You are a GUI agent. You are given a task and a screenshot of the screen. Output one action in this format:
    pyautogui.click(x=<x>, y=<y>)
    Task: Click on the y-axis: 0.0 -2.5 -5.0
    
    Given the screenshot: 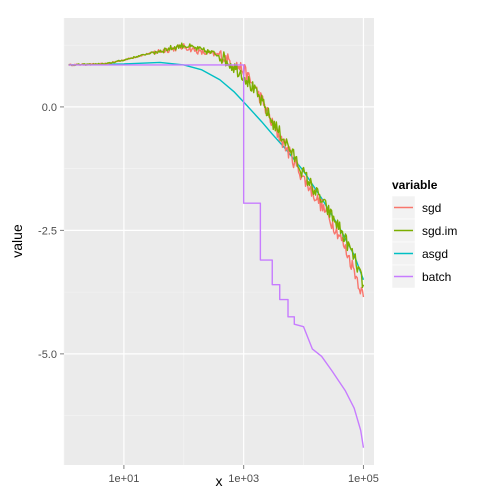 What is the action you would take?
    pyautogui.click(x=51, y=231)
    